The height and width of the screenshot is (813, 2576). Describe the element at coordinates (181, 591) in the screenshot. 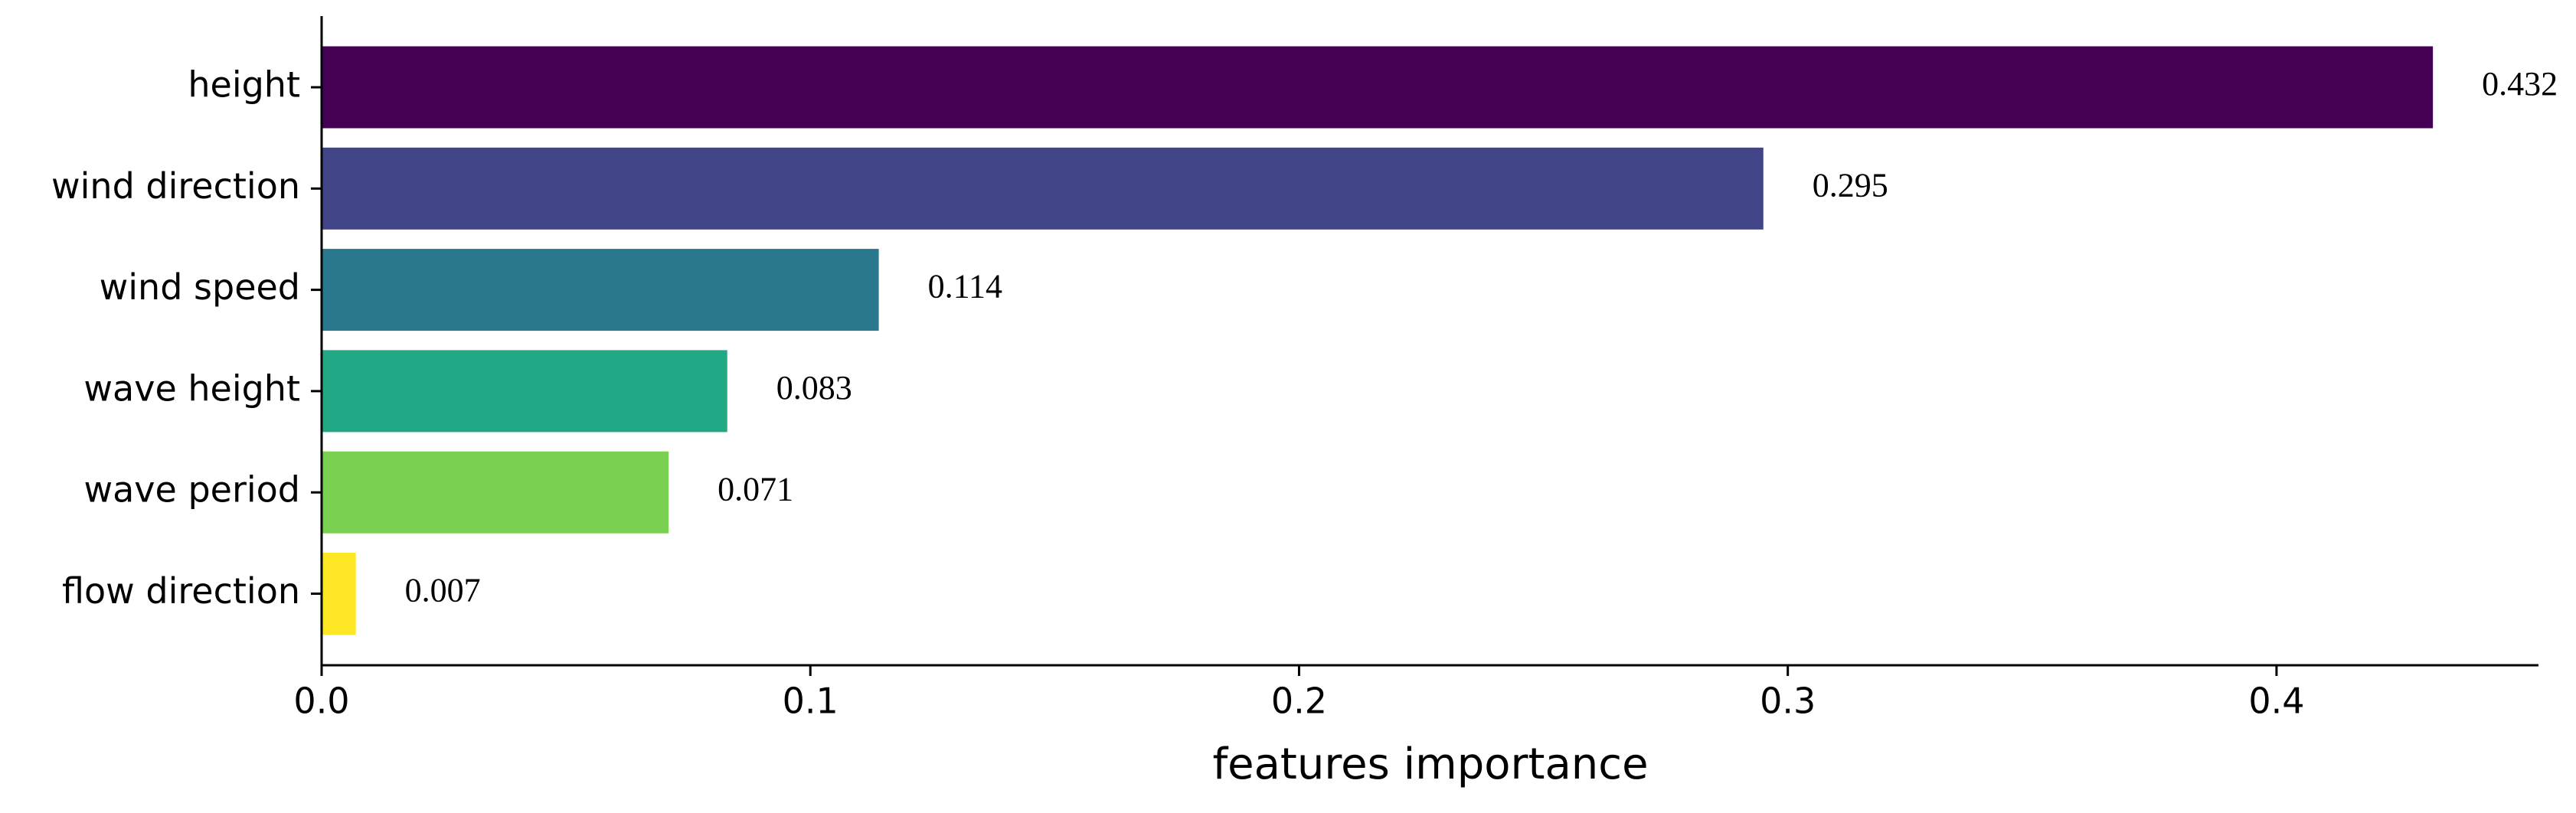

I see `y-tick-label: flow direction` at that location.